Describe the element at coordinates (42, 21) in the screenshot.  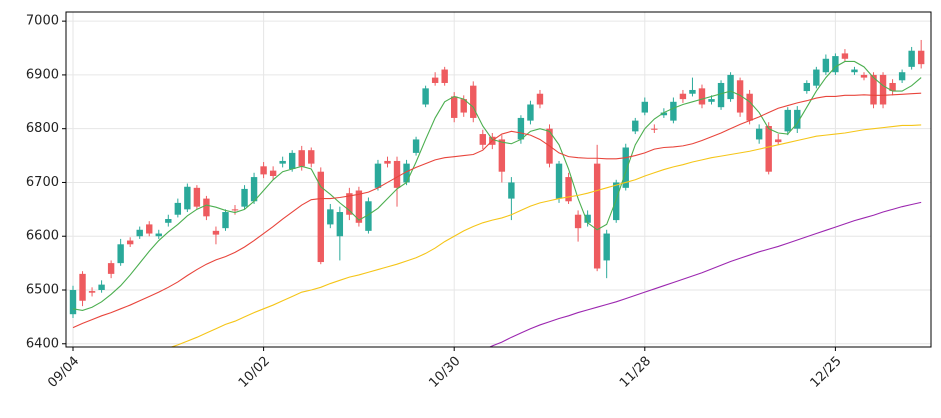
I see `y-tick-label: 7000` at that location.